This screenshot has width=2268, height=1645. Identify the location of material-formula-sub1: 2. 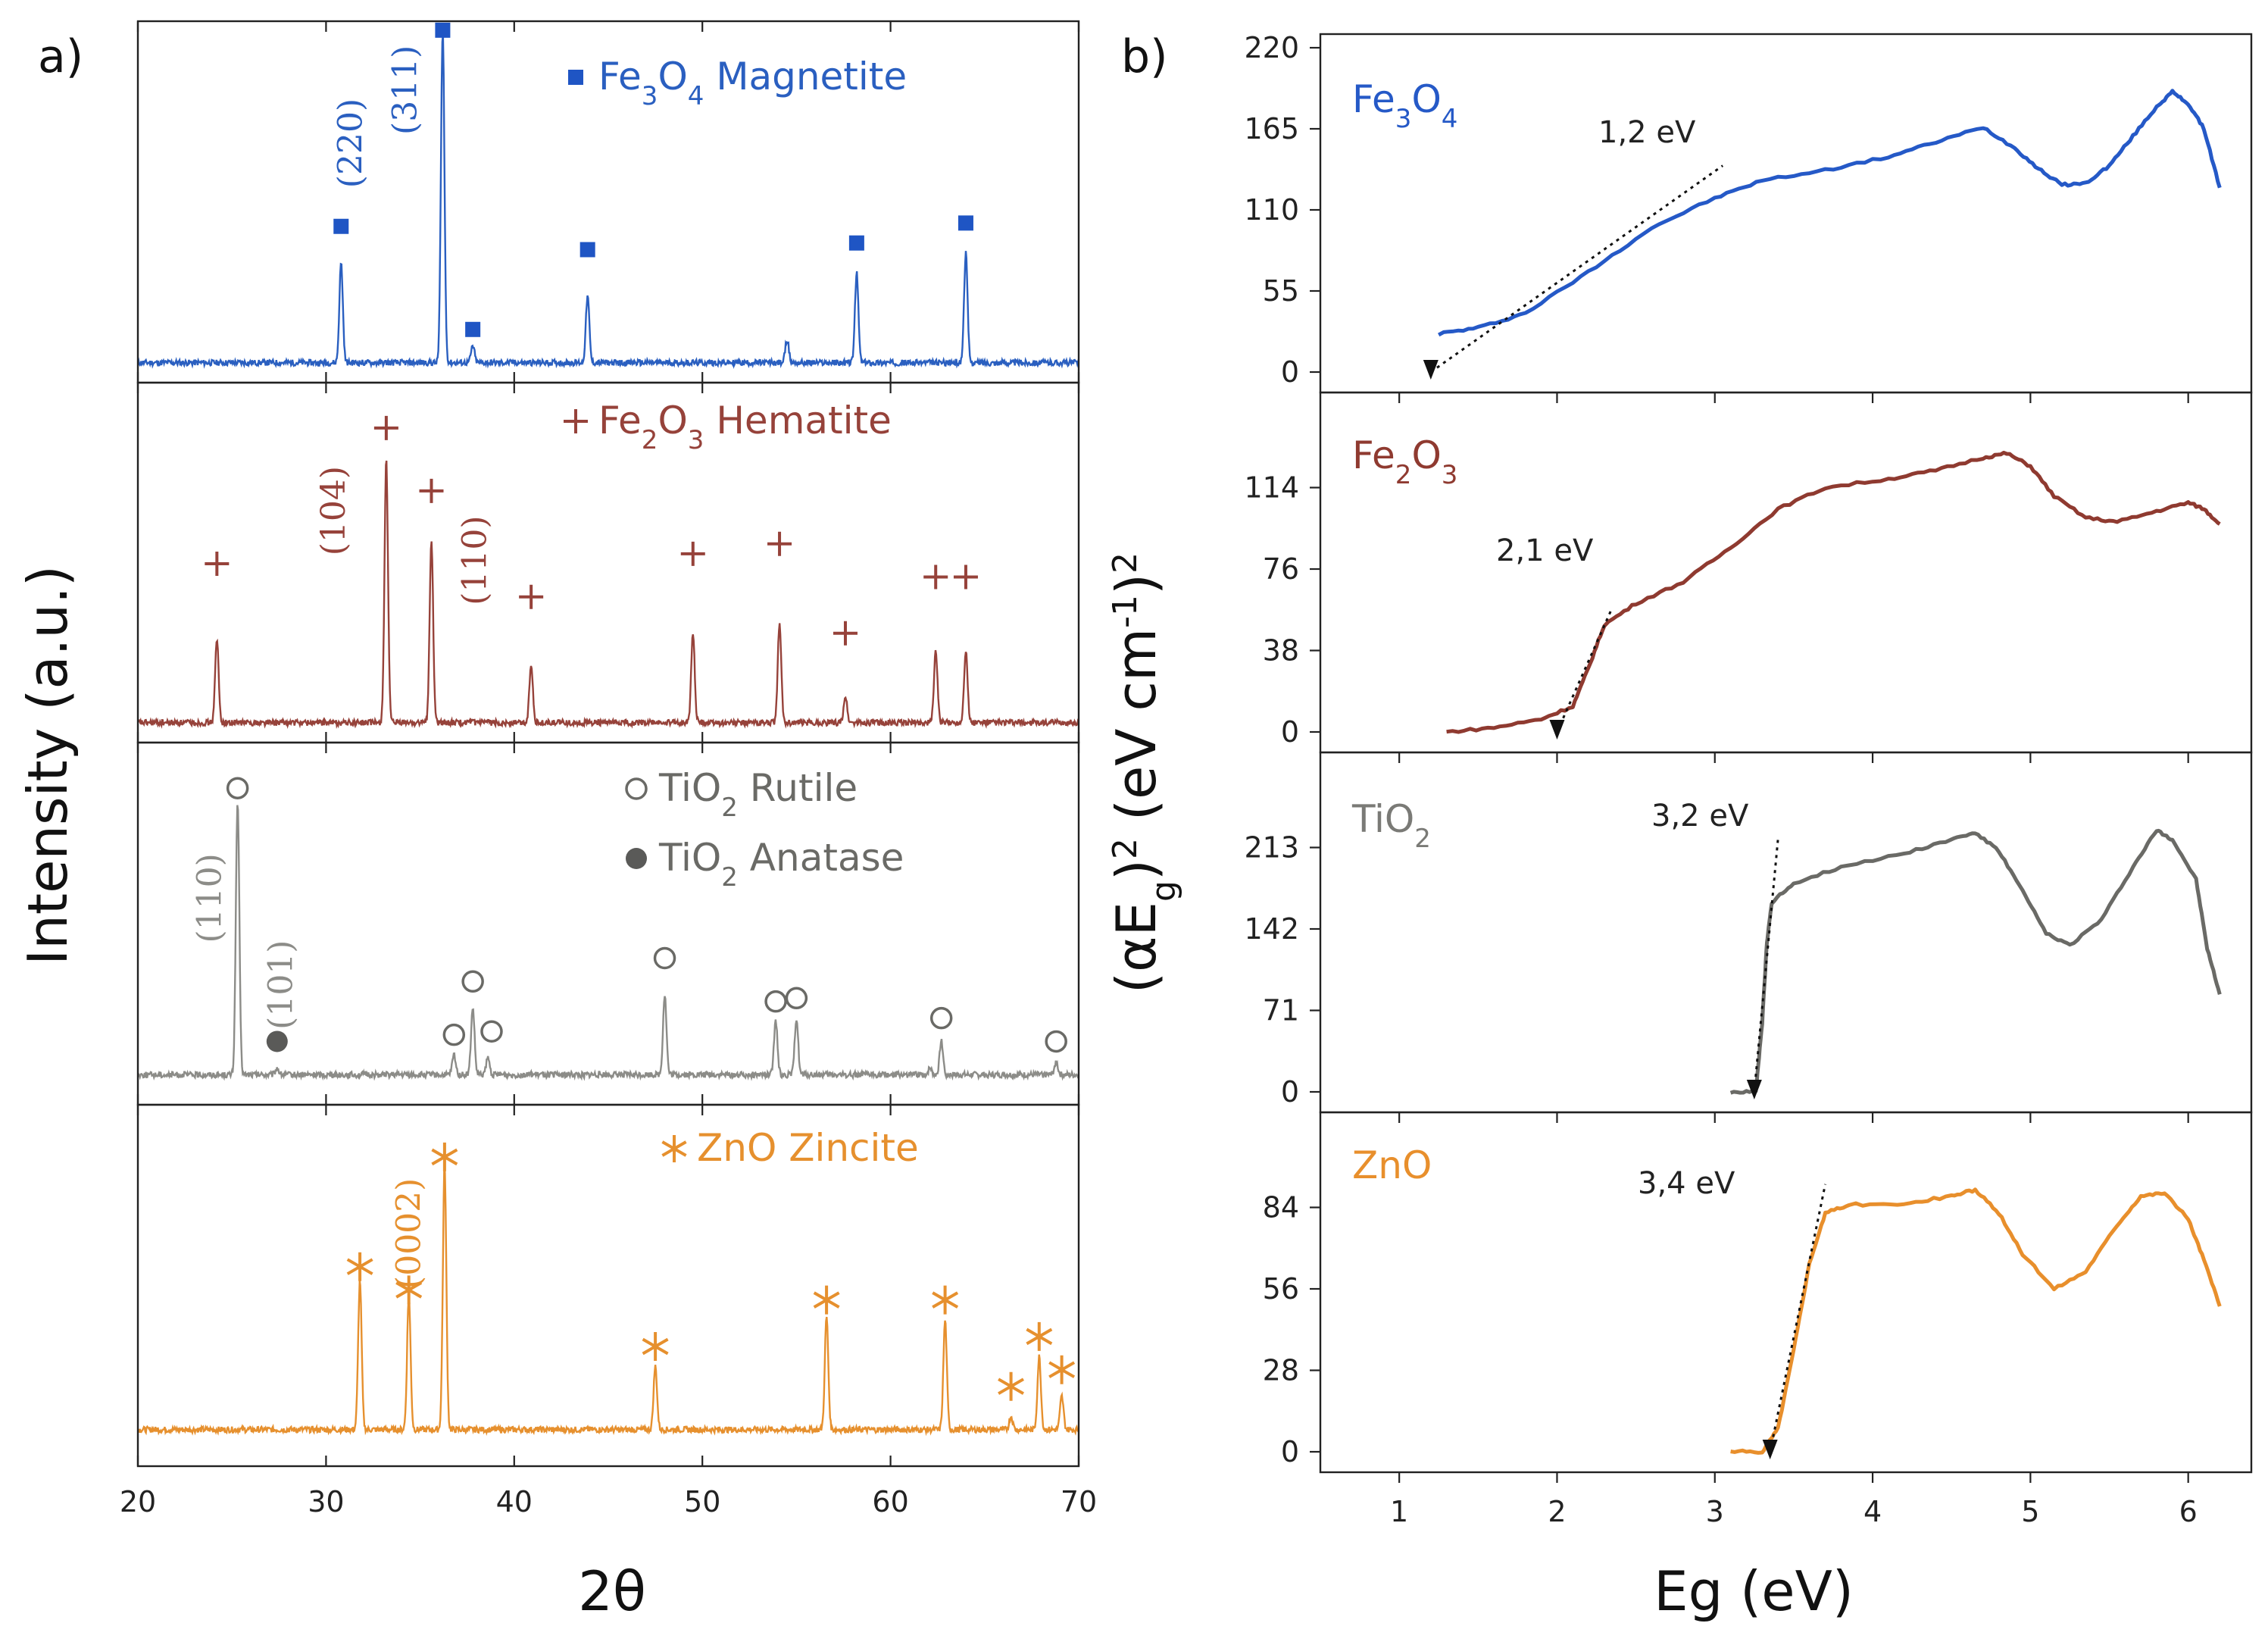
(1403, 475).